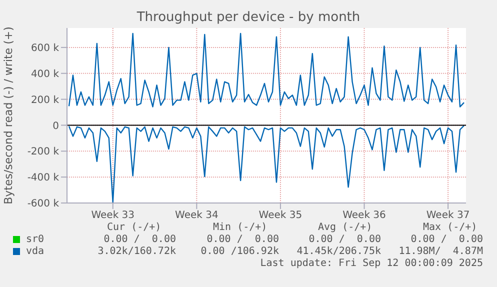 The image size is (497, 287). What do you see at coordinates (196, 216) in the screenshot?
I see `x-tick-label: Week 34` at bounding box center [196, 216].